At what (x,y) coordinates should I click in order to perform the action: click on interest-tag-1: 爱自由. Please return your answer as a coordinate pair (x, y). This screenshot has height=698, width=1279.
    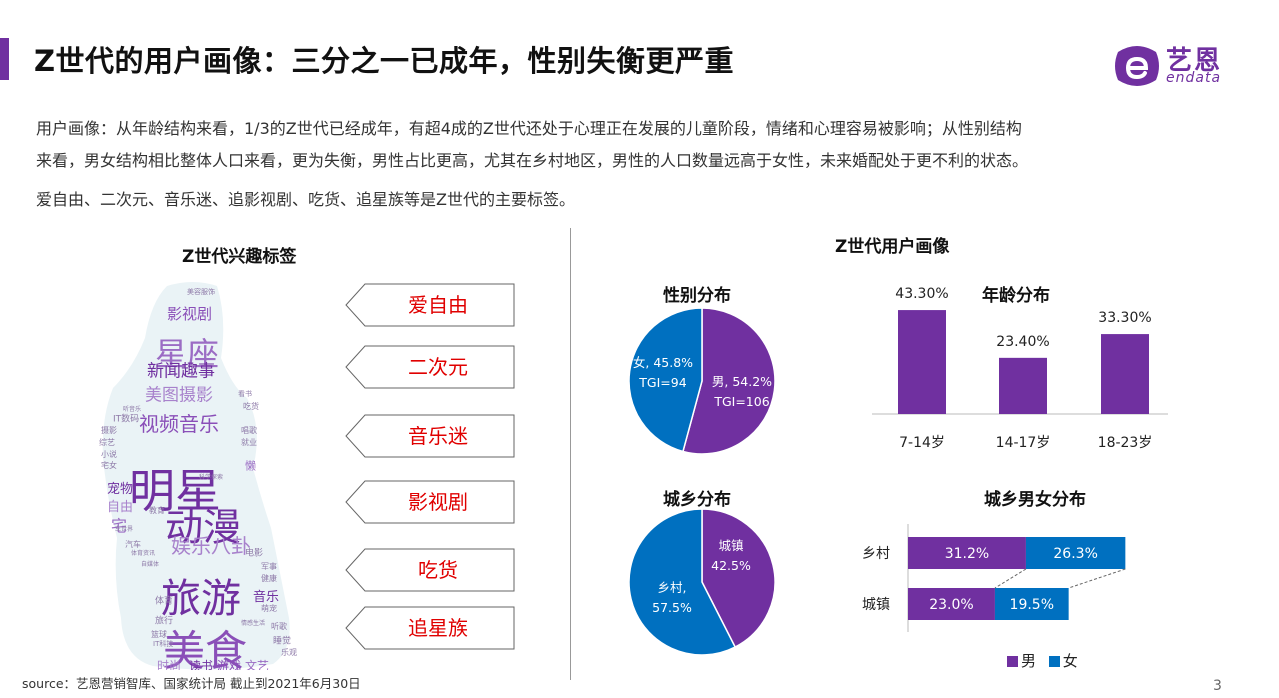
    Looking at the image, I should click on (430, 305).